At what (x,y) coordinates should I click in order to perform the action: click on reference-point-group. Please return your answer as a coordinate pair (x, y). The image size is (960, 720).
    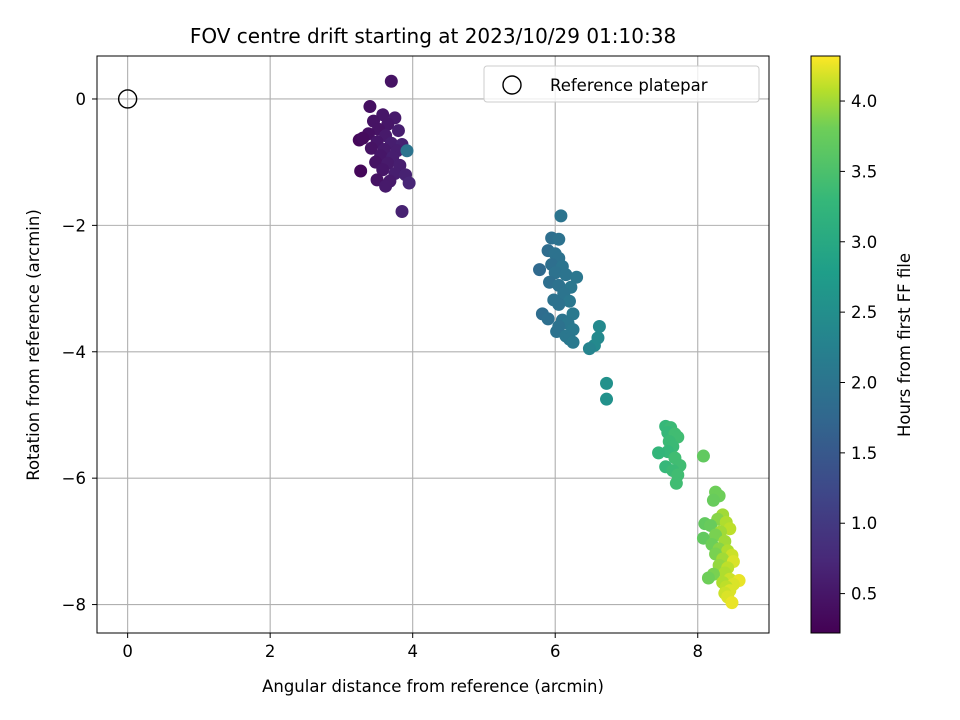
    Looking at the image, I should click on (127, 99).